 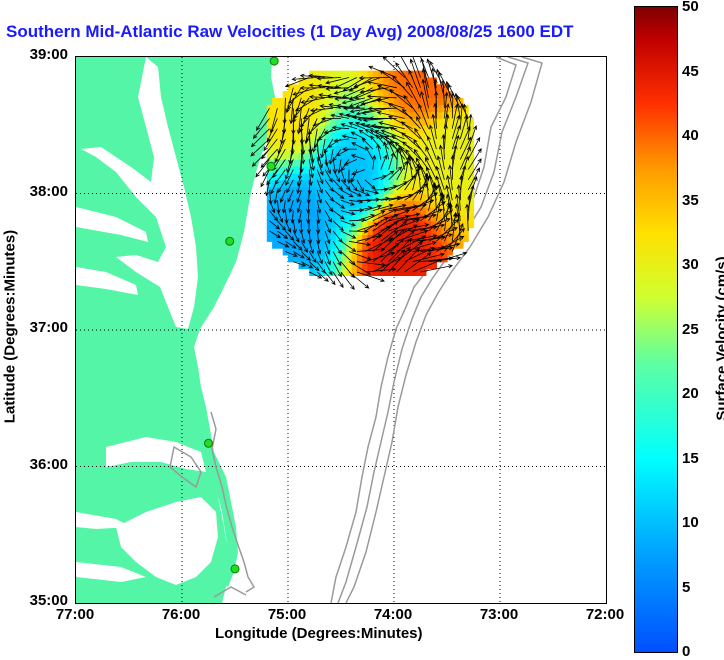 What do you see at coordinates (38, 464) in the screenshot?
I see `y-tick-label: 36:00` at bounding box center [38, 464].